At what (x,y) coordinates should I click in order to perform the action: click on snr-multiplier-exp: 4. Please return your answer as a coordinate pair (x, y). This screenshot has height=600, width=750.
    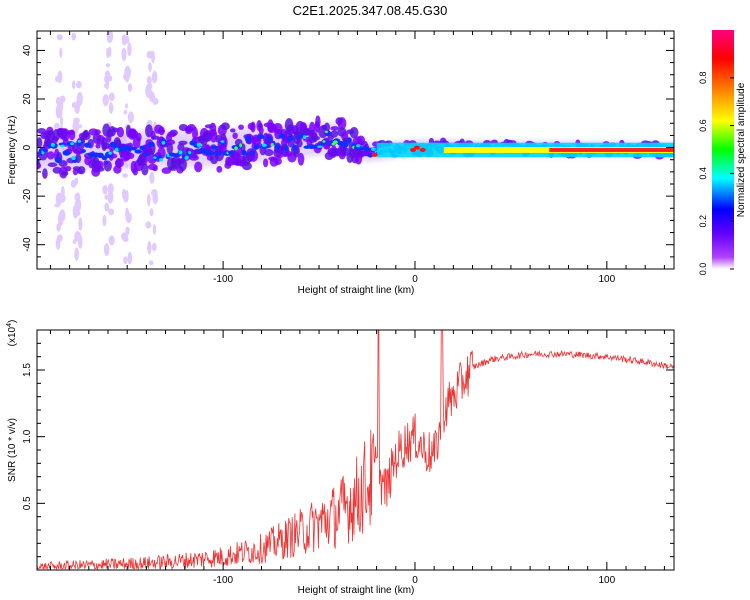
    Looking at the image, I should click on (9, 325).